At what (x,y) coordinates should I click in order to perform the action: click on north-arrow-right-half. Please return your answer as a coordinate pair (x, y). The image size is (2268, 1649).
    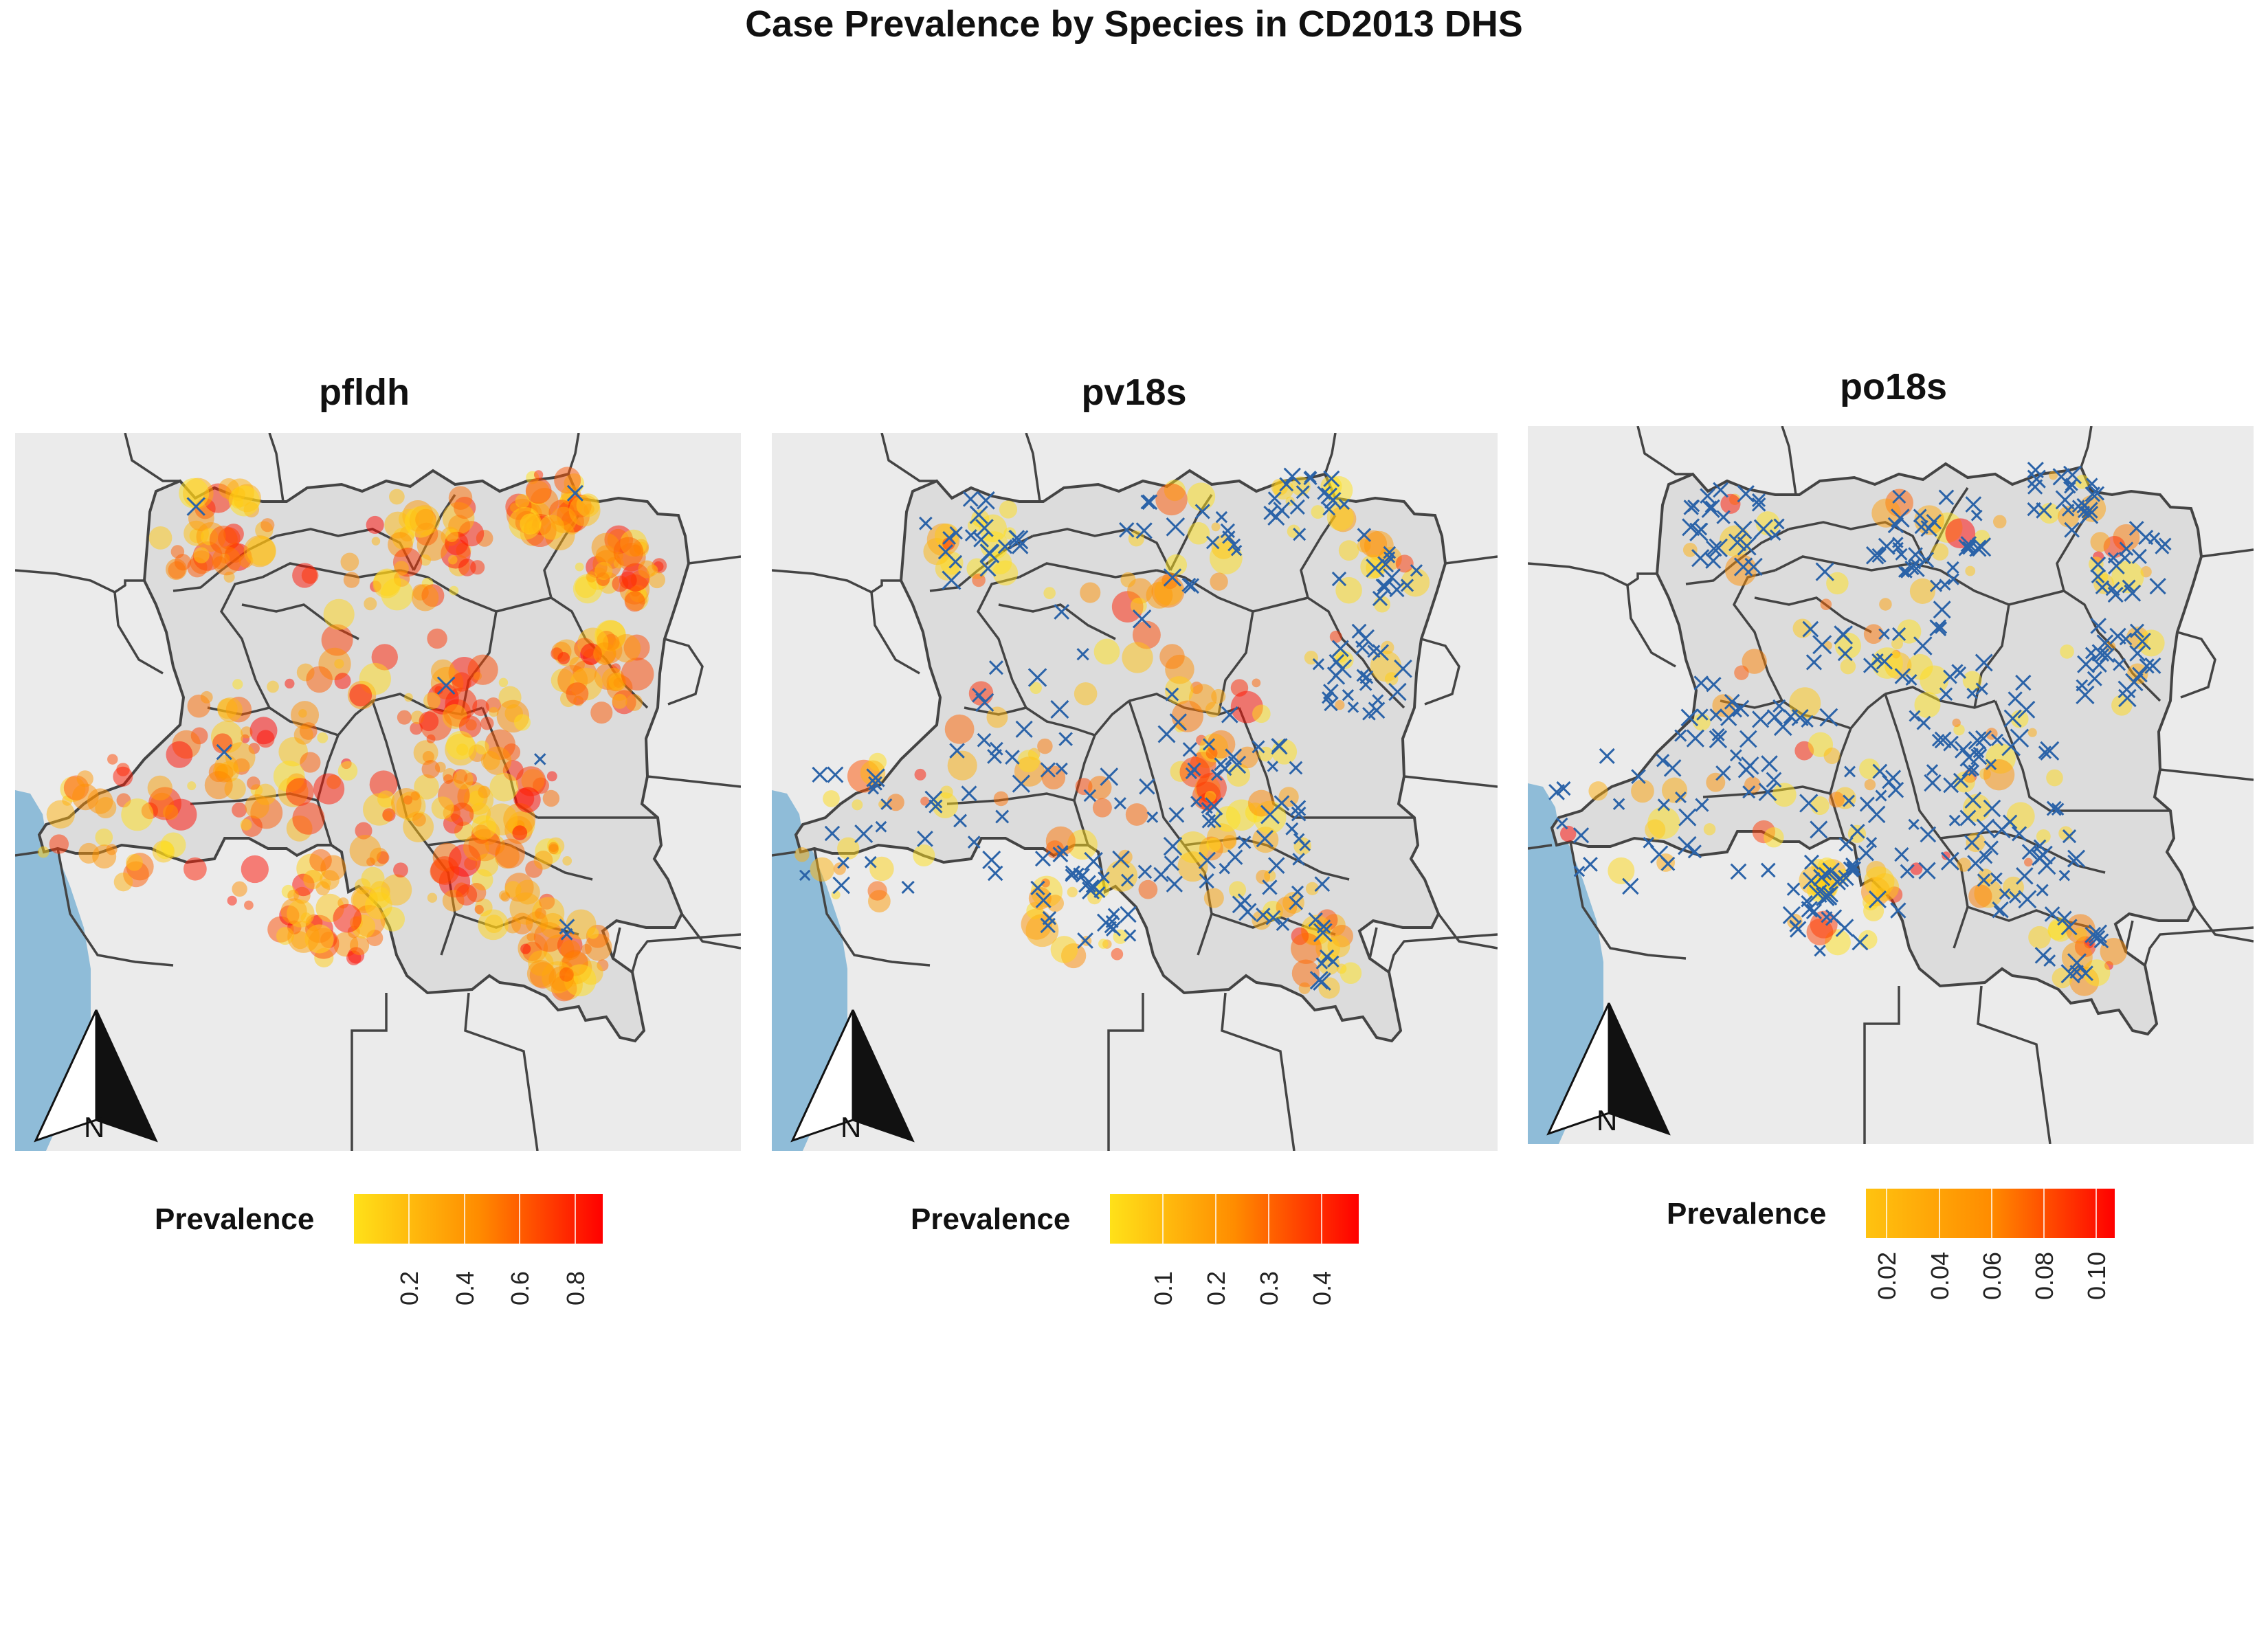
    Looking at the image, I should click on (127, 1076).